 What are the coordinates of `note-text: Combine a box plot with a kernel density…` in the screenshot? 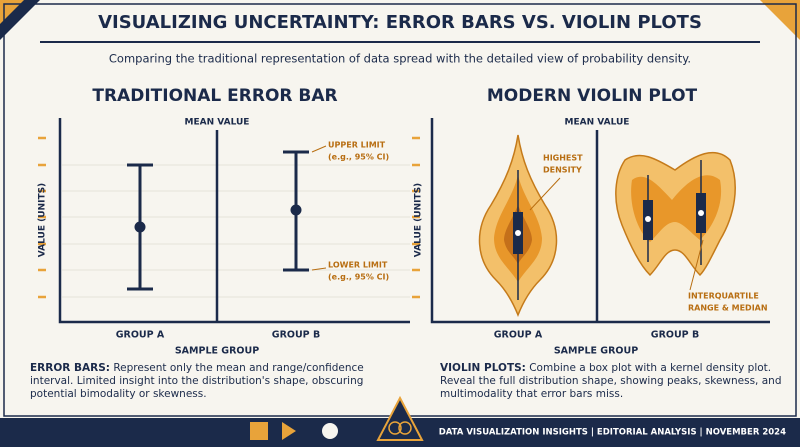 It's located at (611, 381).